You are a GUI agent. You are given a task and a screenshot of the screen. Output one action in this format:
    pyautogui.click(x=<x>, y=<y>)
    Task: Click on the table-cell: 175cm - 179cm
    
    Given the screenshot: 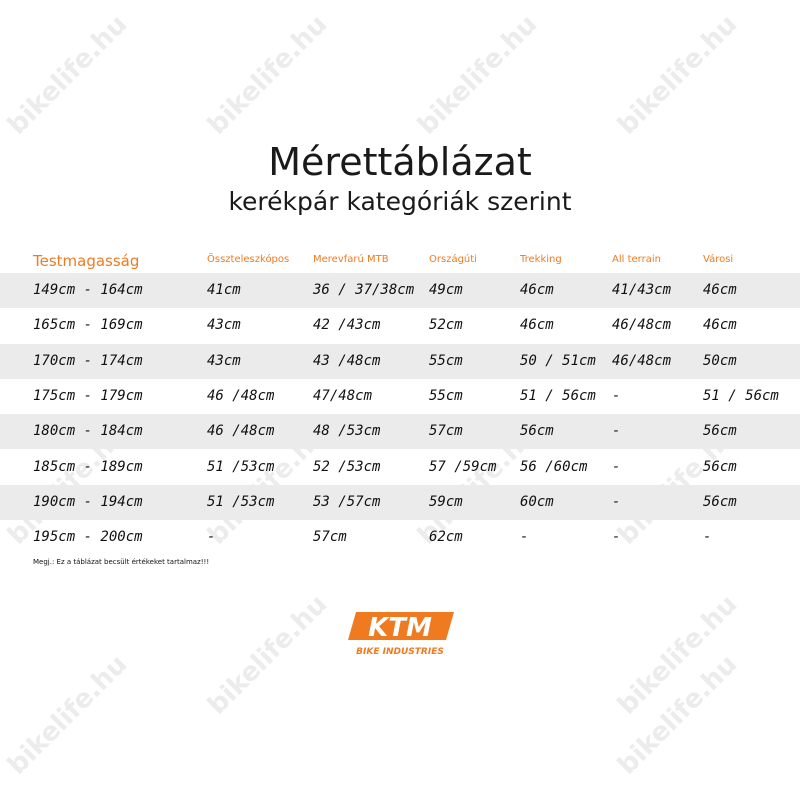 What is the action you would take?
    pyautogui.click(x=88, y=395)
    